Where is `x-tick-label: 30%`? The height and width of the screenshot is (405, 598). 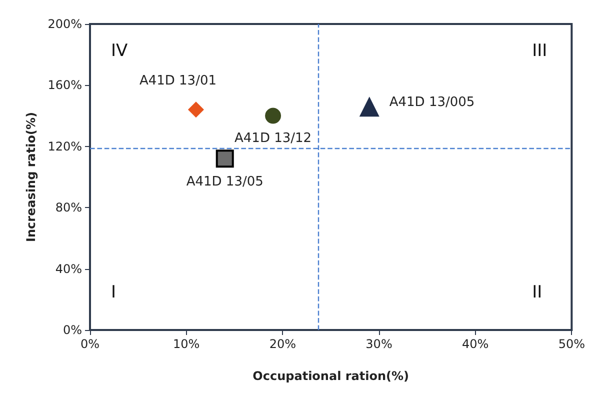 x-tick-label: 30% is located at coordinates (379, 344).